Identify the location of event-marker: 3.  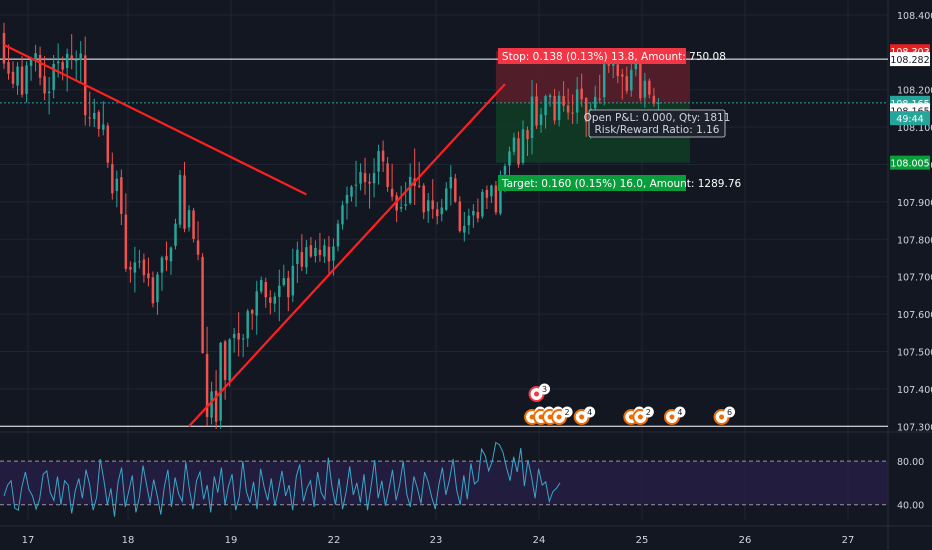
(539, 392).